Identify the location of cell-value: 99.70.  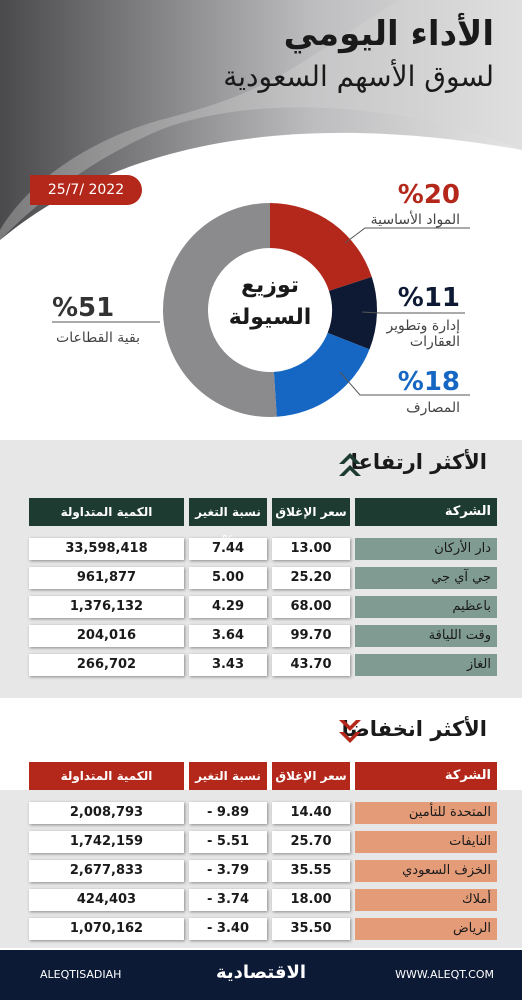
(311, 635).